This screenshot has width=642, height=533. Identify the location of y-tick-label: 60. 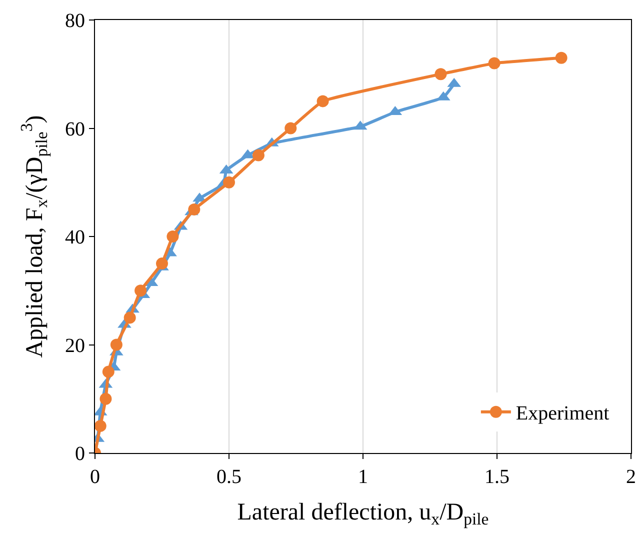
(75, 129).